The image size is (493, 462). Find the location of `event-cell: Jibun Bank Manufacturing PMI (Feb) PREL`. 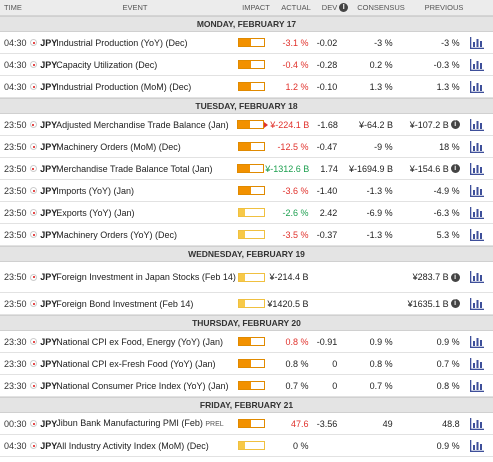

event-cell: Jibun Bank Manufacturing PMI (Feb) PREL is located at coordinates (145, 424).